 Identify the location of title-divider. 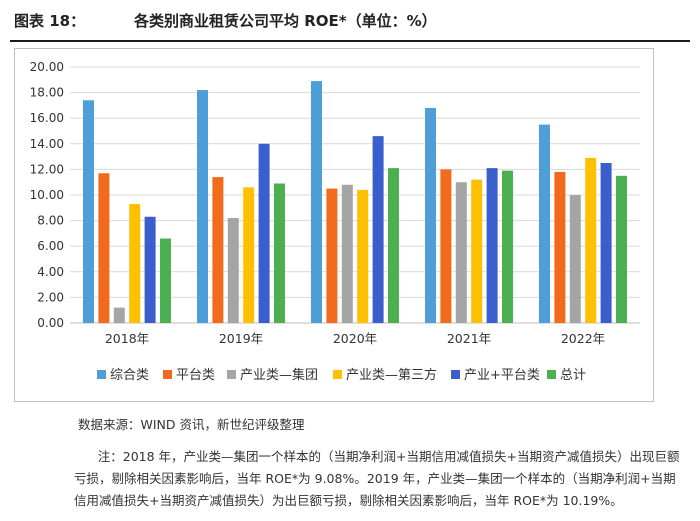
(350, 41).